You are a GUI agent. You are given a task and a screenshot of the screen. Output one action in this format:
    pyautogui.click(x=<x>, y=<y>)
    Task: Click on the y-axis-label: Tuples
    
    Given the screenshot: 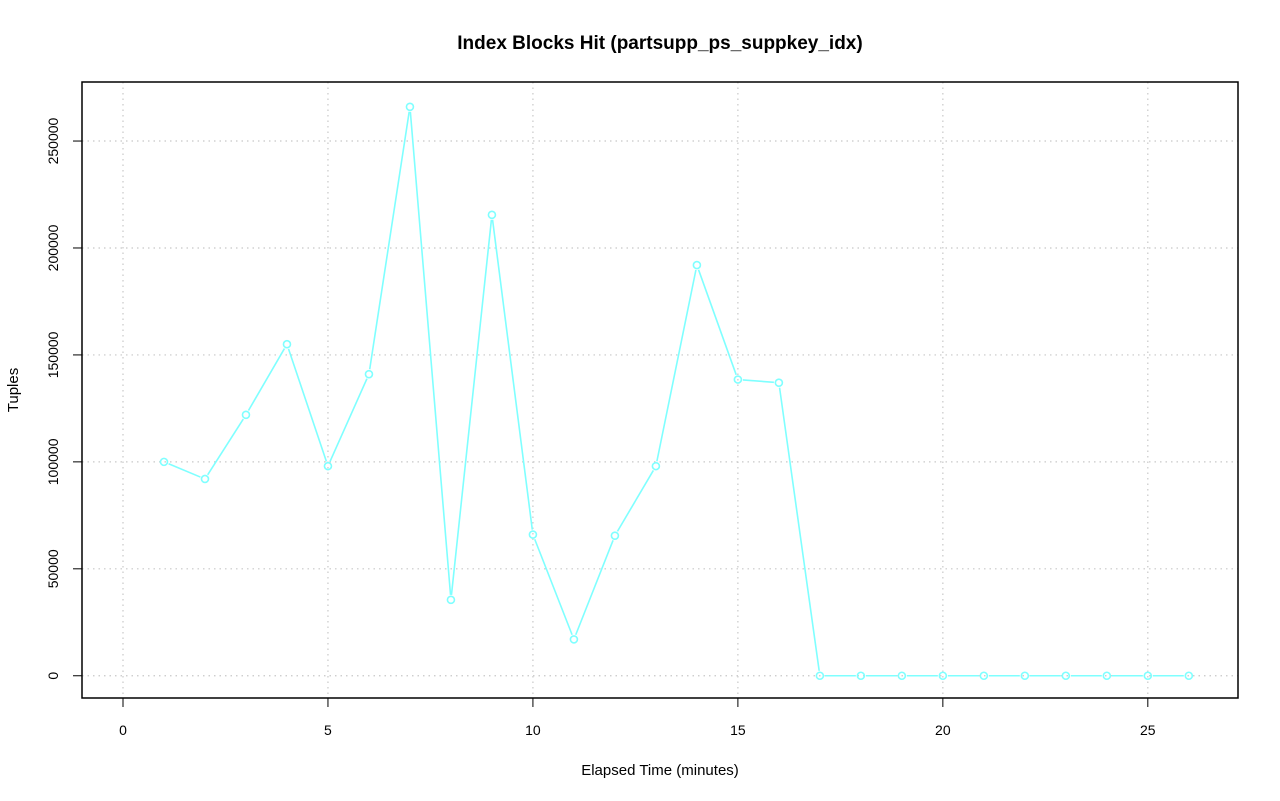 What is the action you would take?
    pyautogui.click(x=13, y=390)
    